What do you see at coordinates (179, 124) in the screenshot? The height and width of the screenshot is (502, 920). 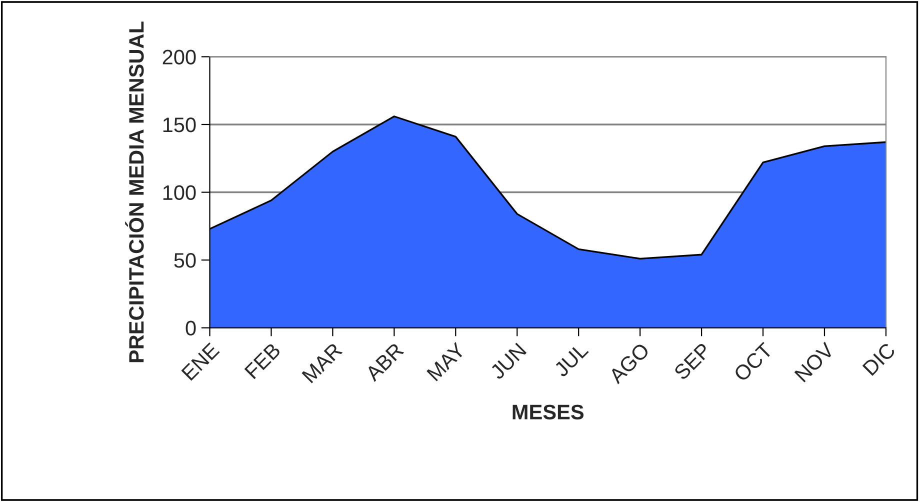 I see `y-tick-label: 150` at bounding box center [179, 124].